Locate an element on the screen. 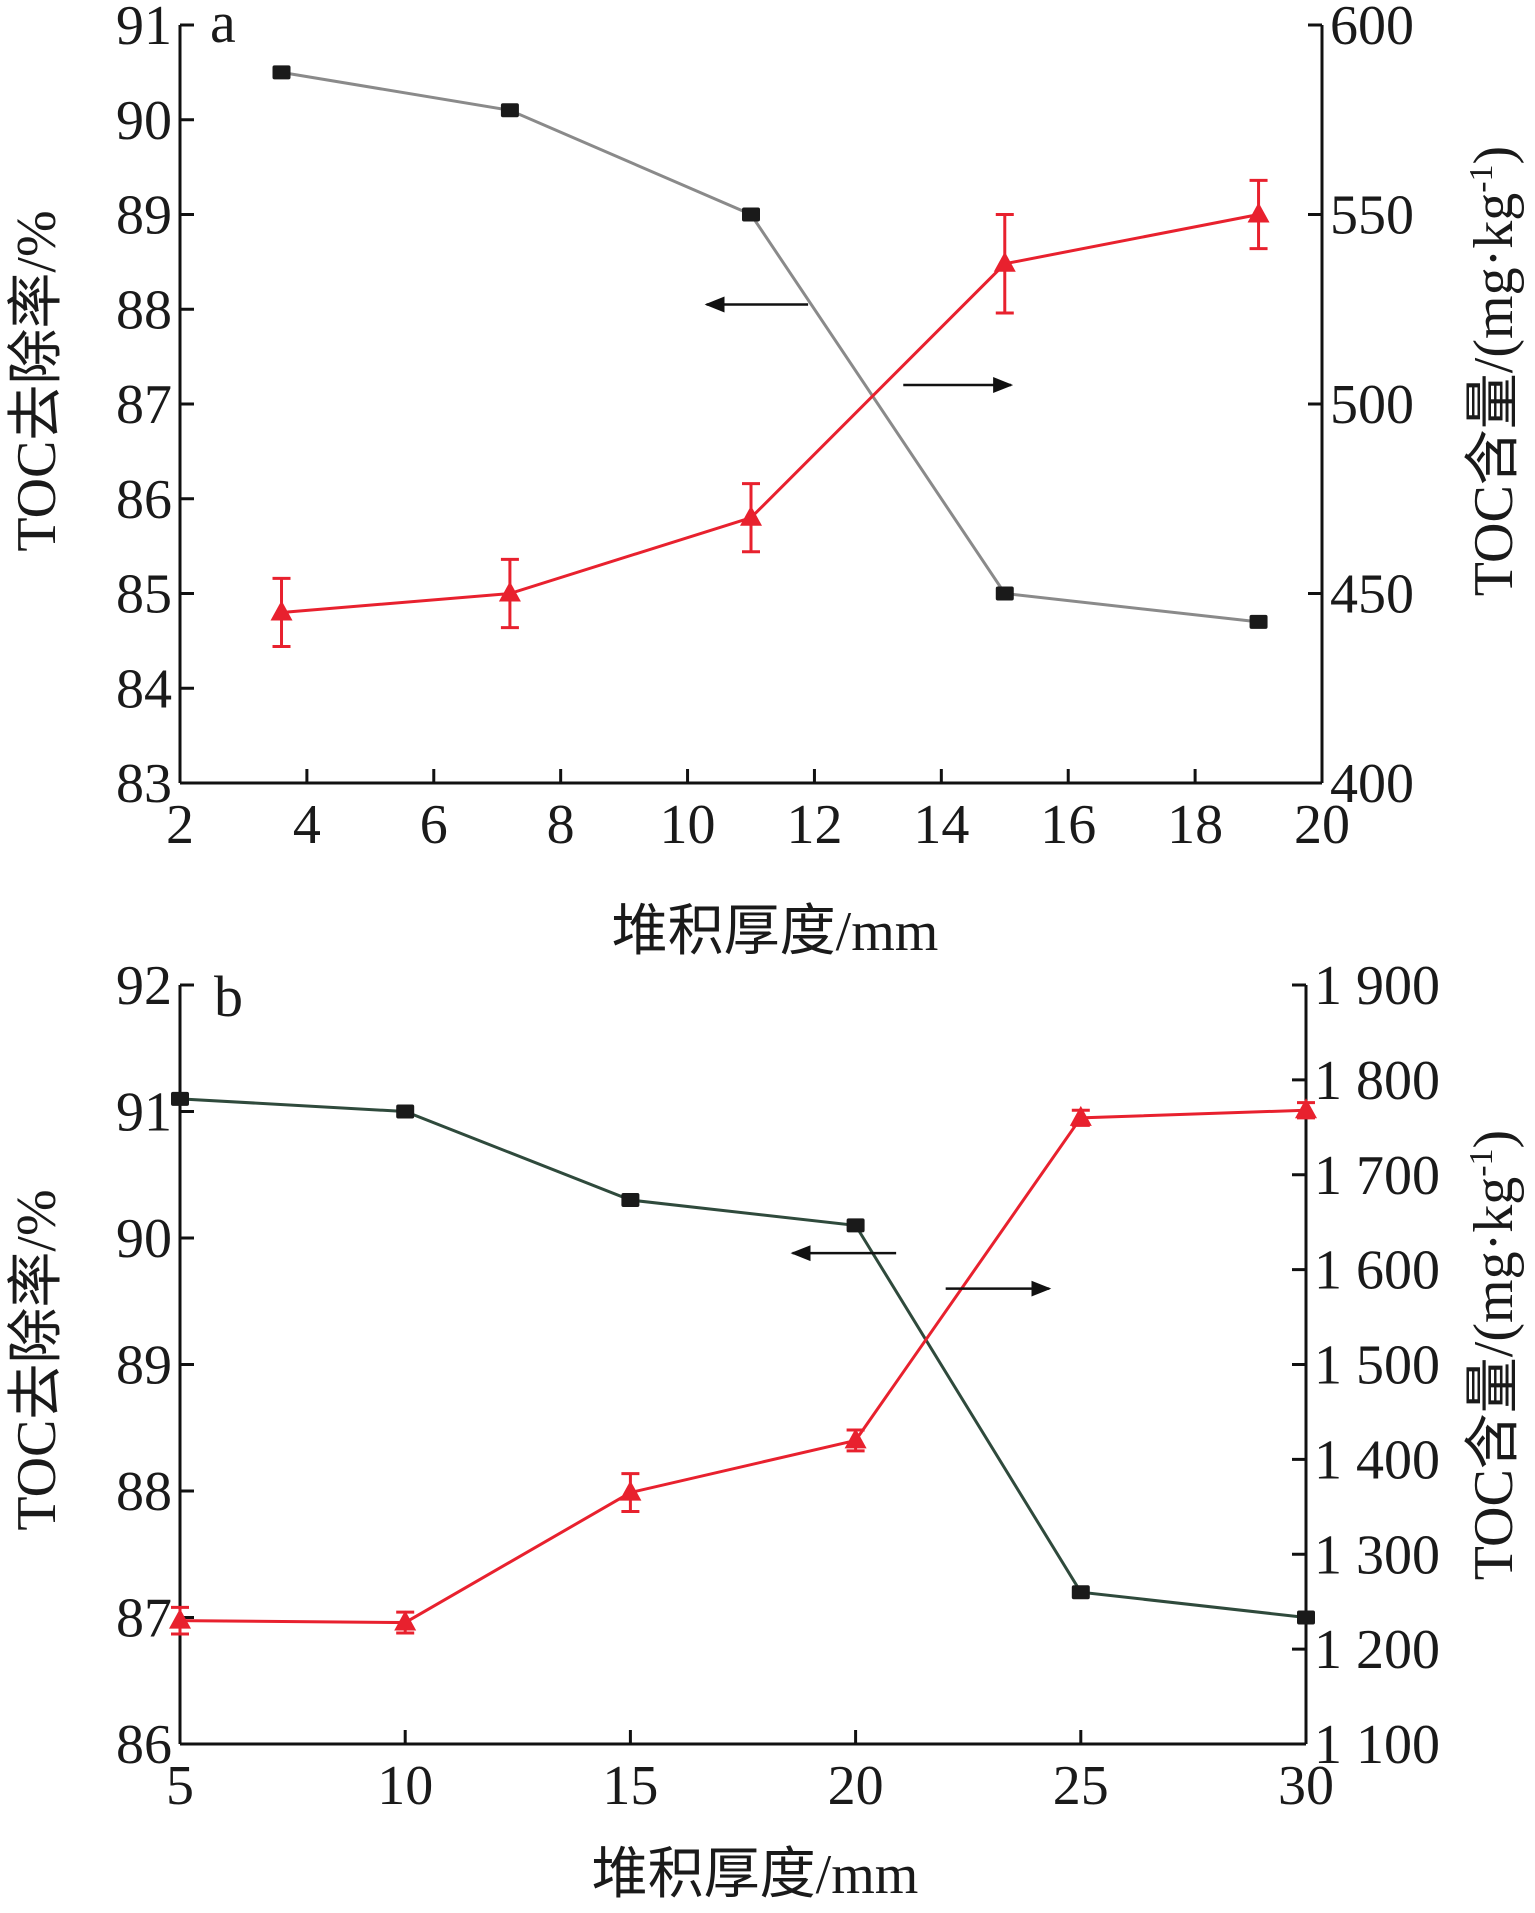  right-tick-label: 550 is located at coordinates (1372, 216).